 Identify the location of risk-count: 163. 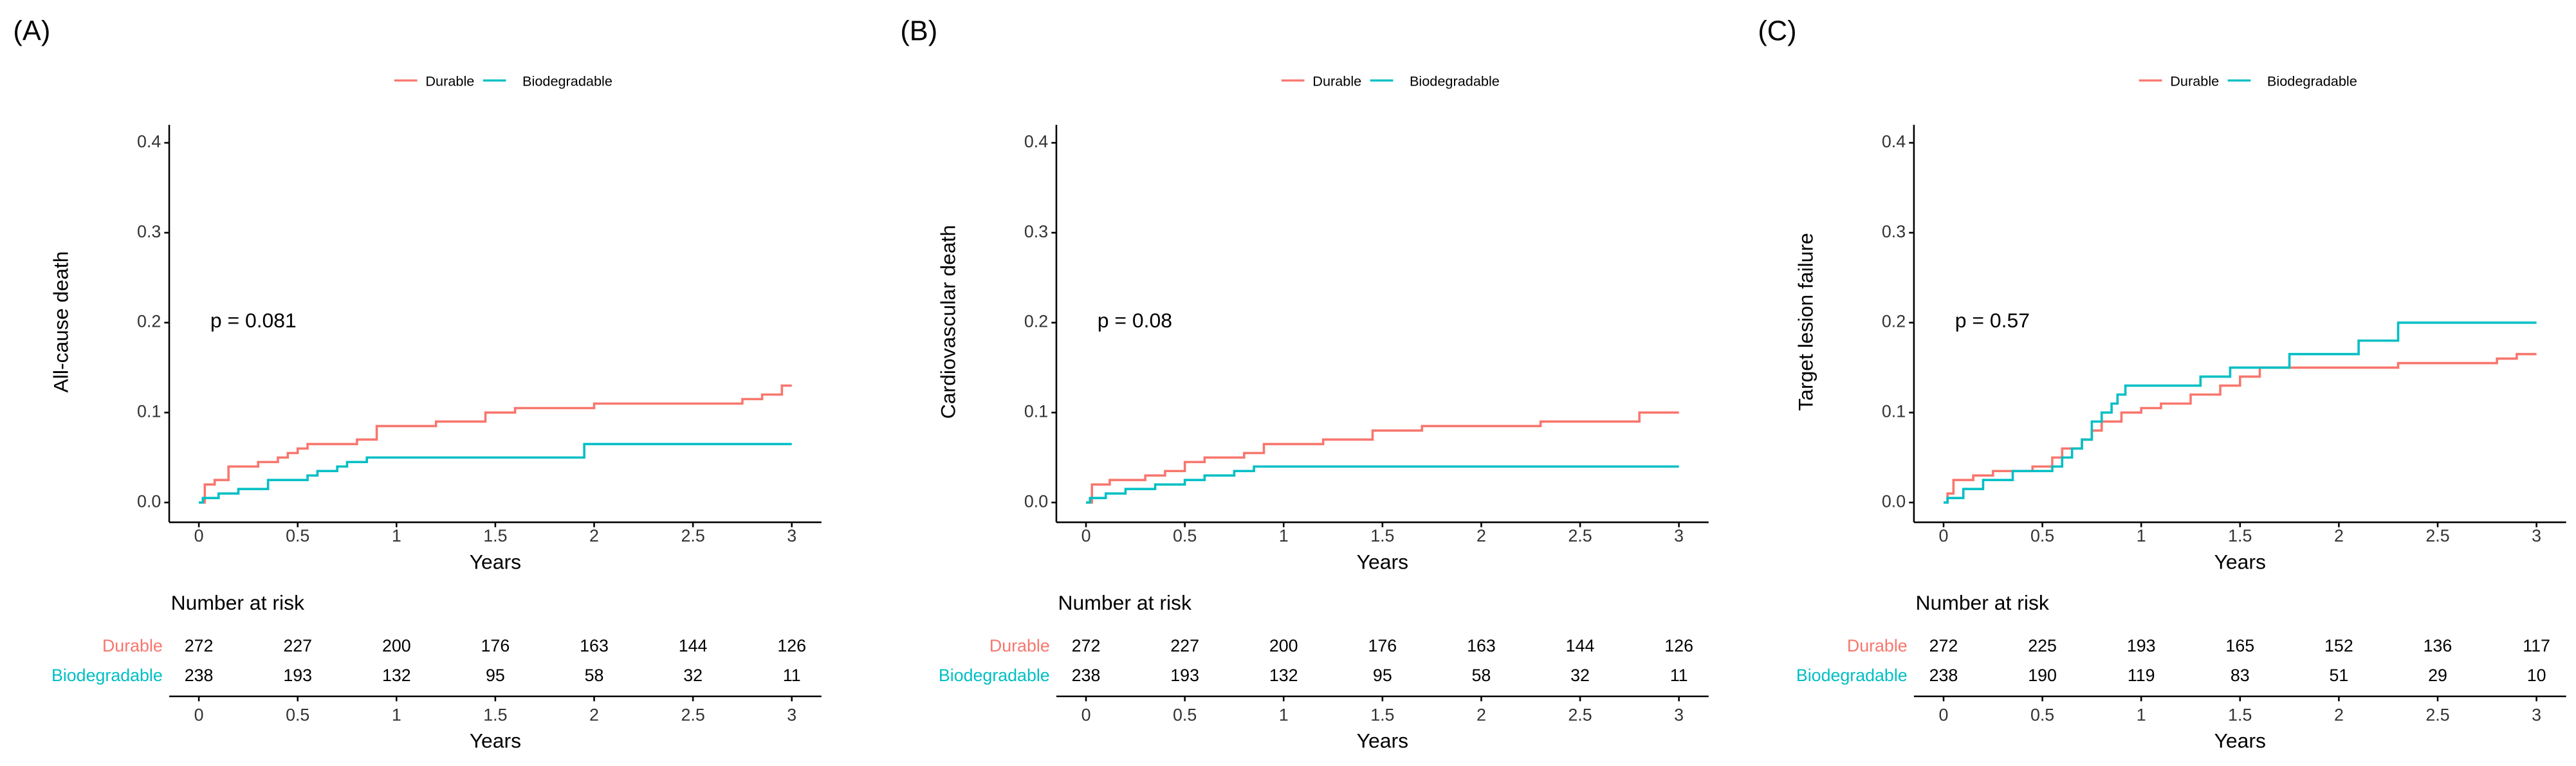
(594, 645).